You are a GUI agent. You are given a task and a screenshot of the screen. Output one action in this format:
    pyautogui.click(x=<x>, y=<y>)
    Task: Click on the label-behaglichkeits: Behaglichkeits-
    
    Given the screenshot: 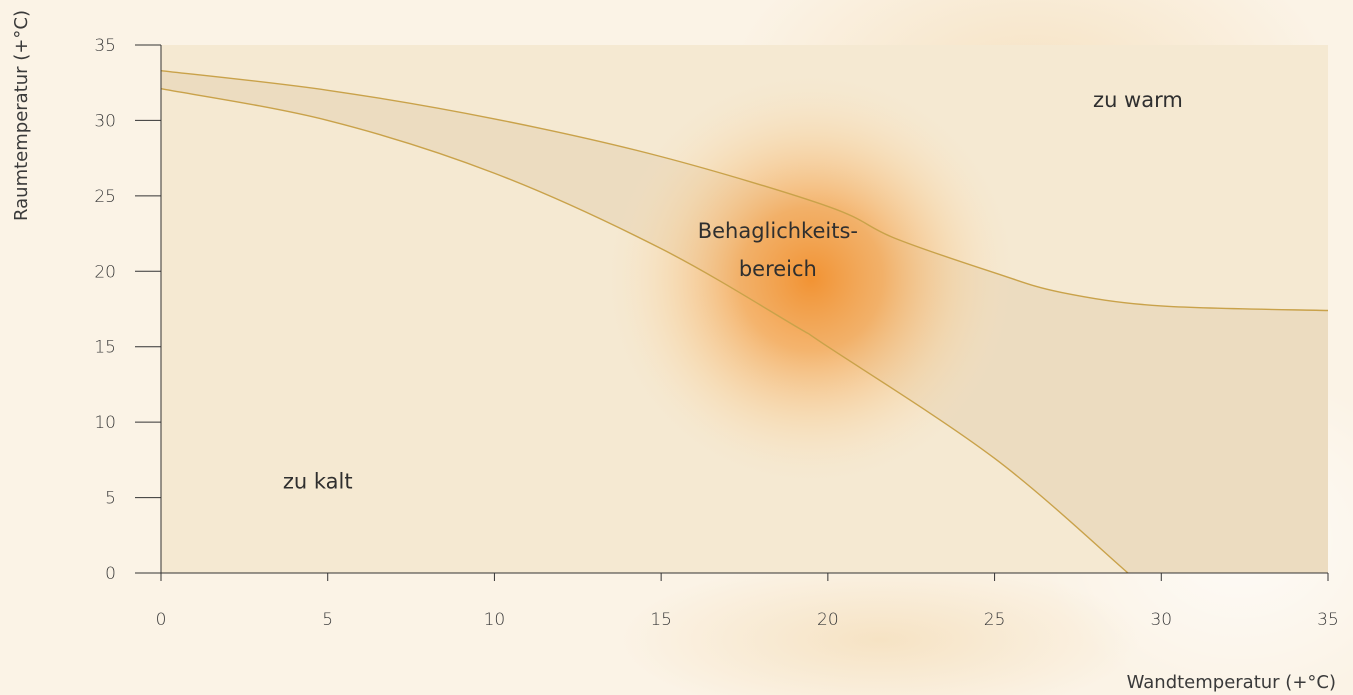 What is the action you would take?
    pyautogui.click(x=778, y=231)
    